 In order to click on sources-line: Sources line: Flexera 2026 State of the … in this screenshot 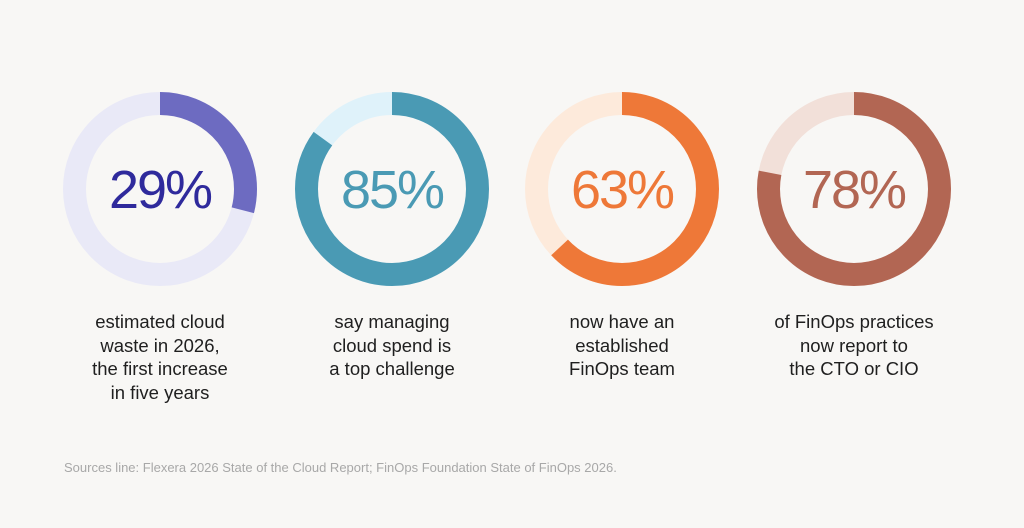, I will do `click(340, 467)`.